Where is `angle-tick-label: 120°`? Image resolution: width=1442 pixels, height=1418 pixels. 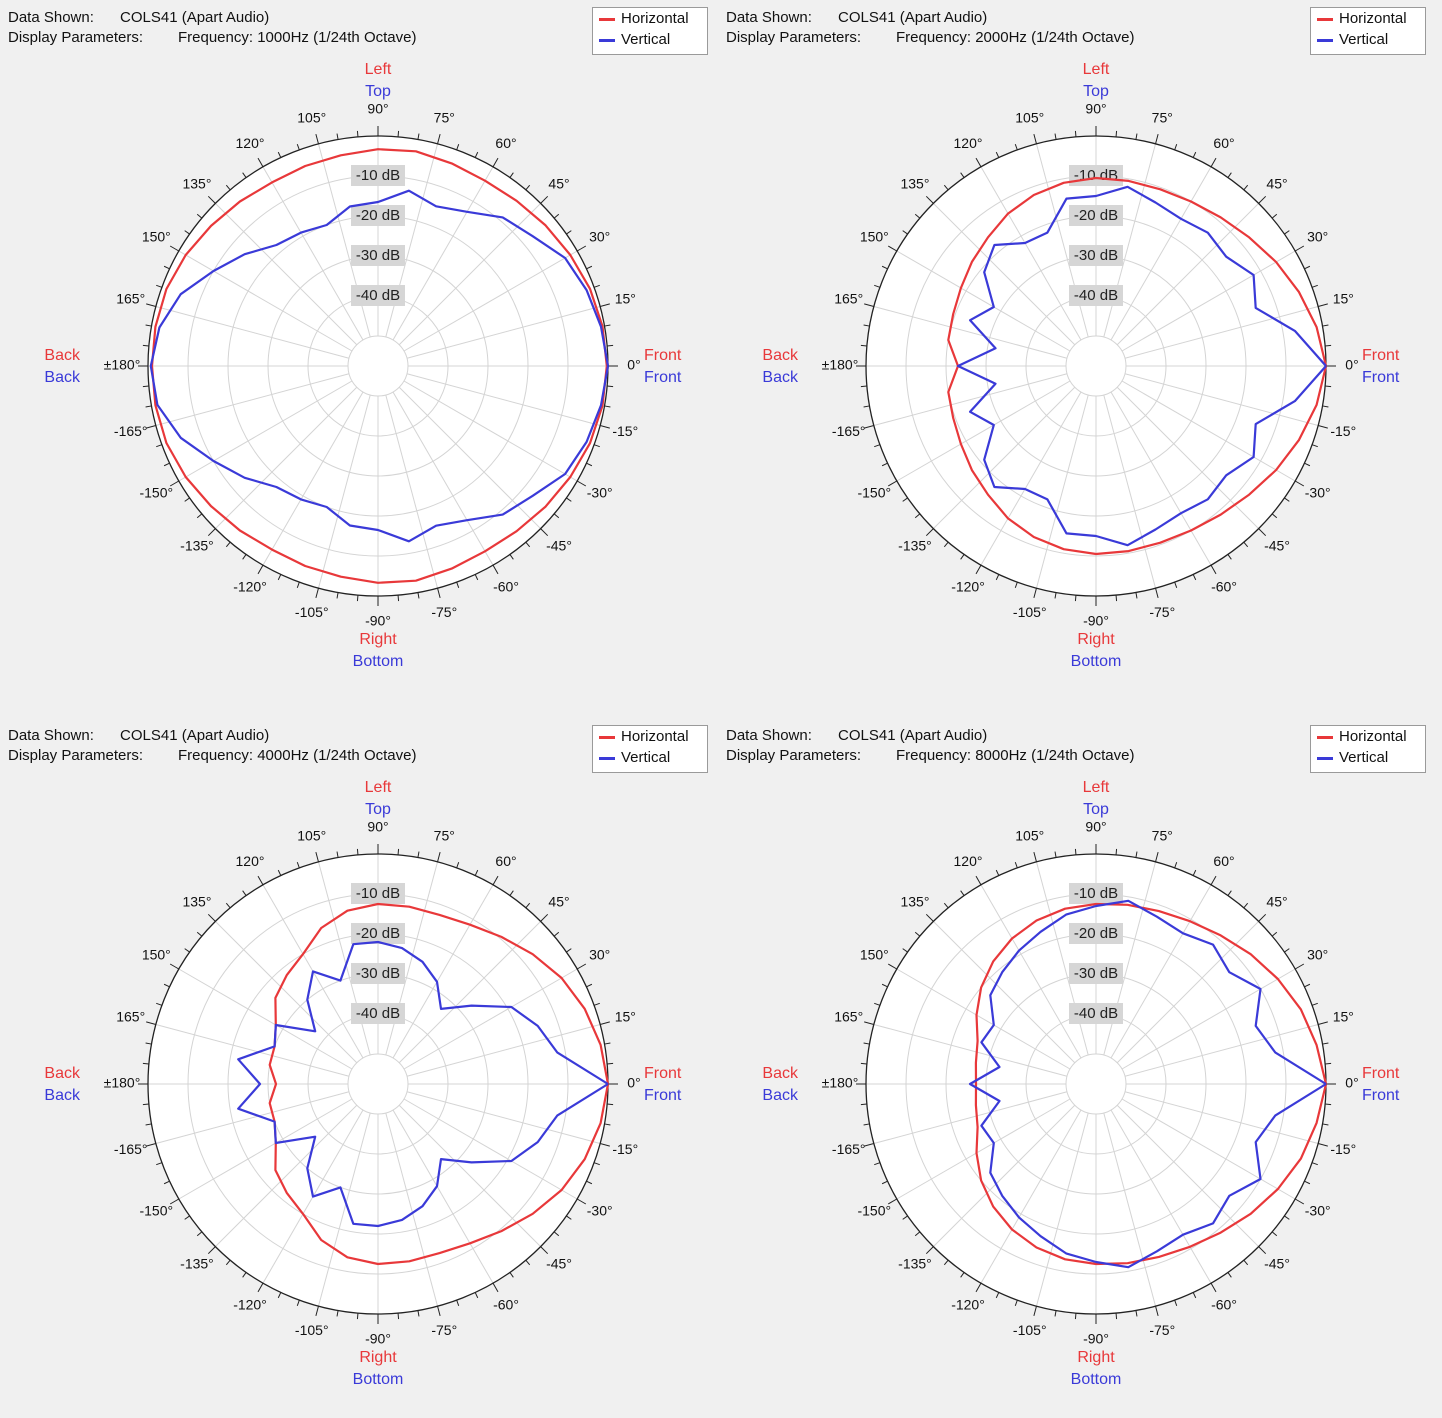
angle-tick-label: 120° is located at coordinates (250, 861).